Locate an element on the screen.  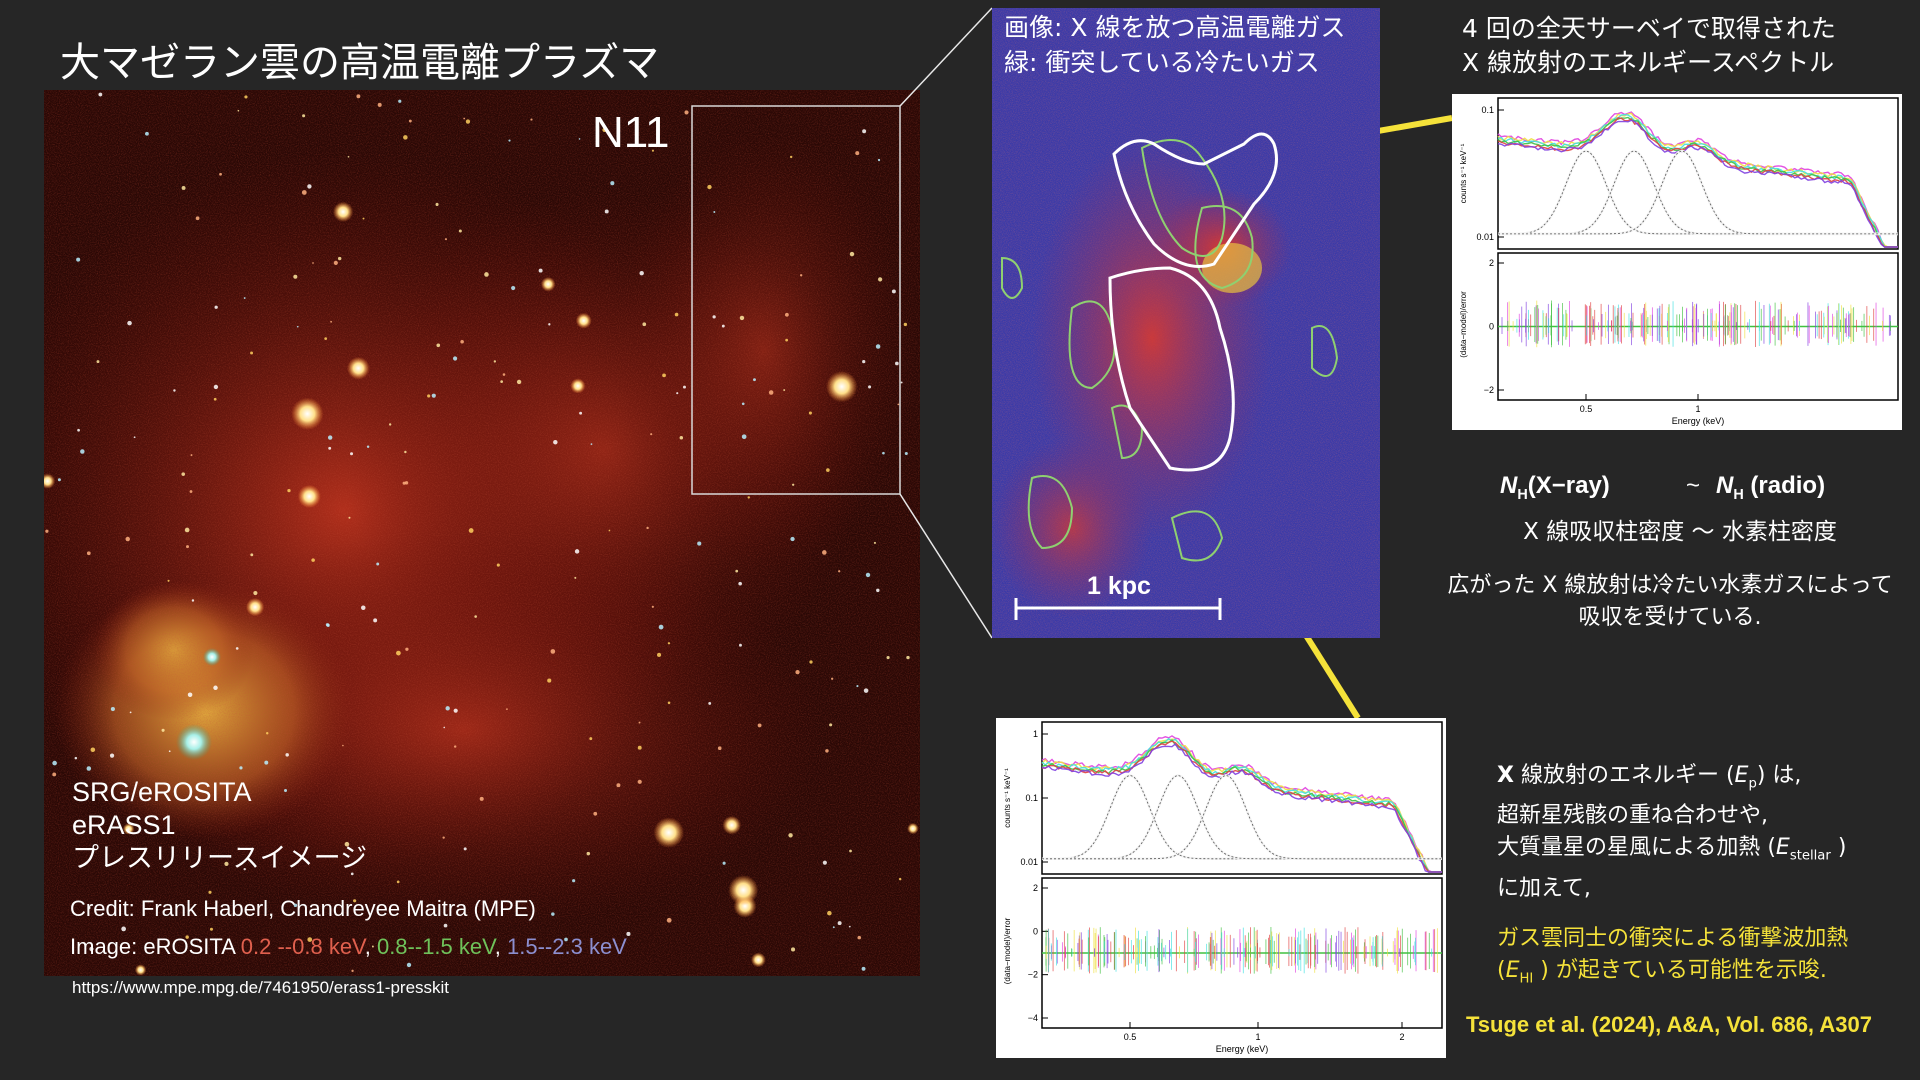
credit-block: SRG/eROSITA eRASS1 プレスリリースイメージ is located at coordinates (219, 825).